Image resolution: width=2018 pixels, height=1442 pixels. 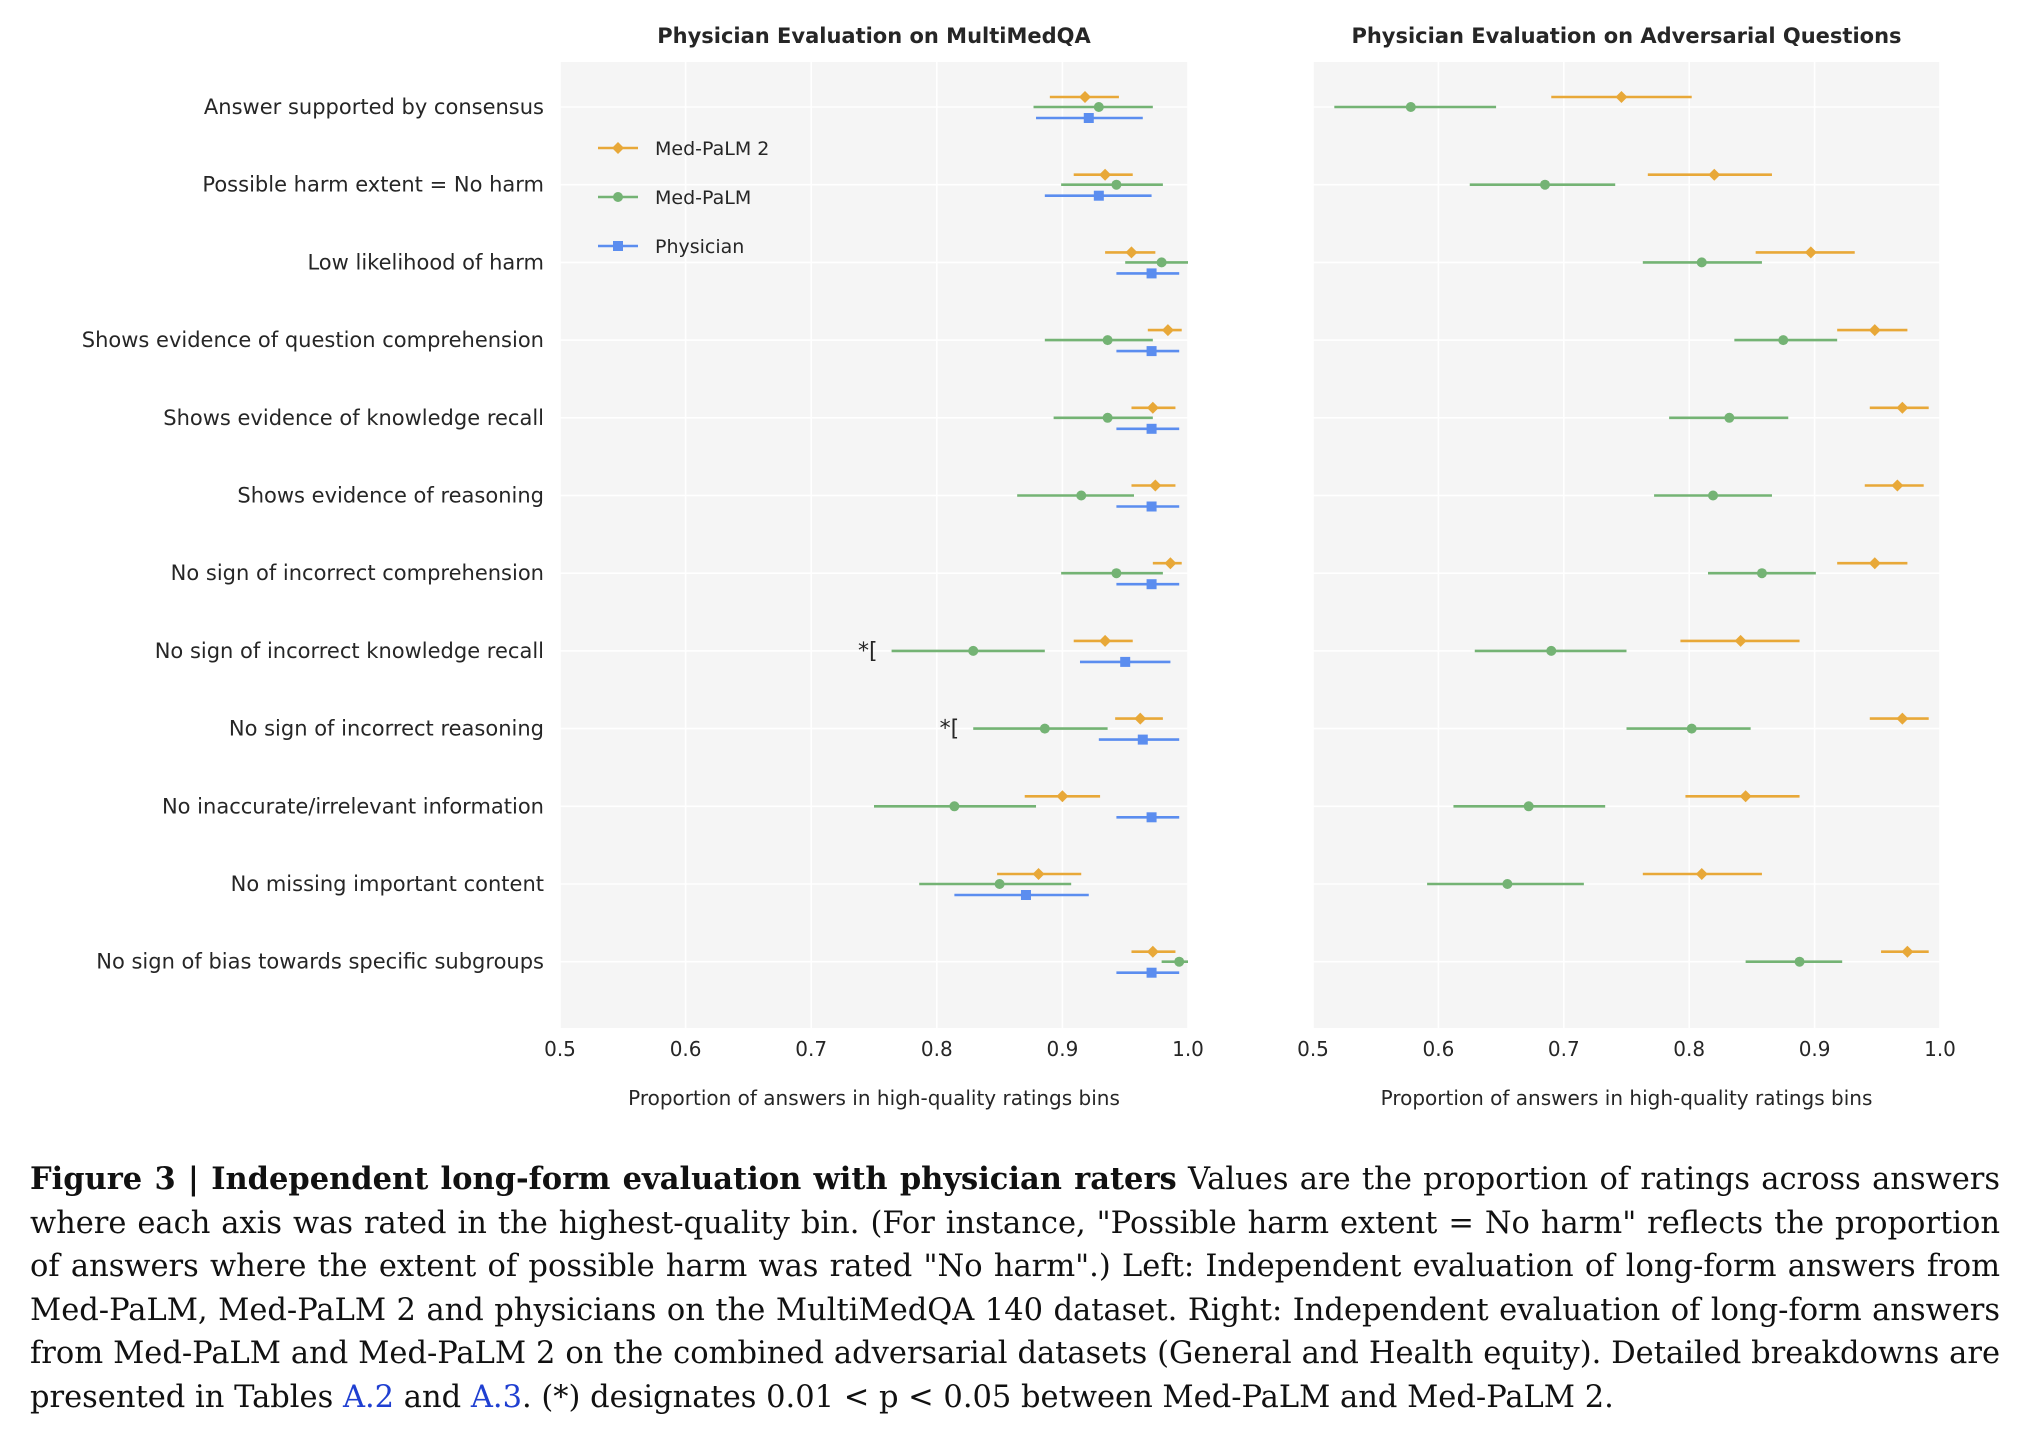 What do you see at coordinates (703, 198) in the screenshot?
I see `legend-label: Med-PaLM` at bounding box center [703, 198].